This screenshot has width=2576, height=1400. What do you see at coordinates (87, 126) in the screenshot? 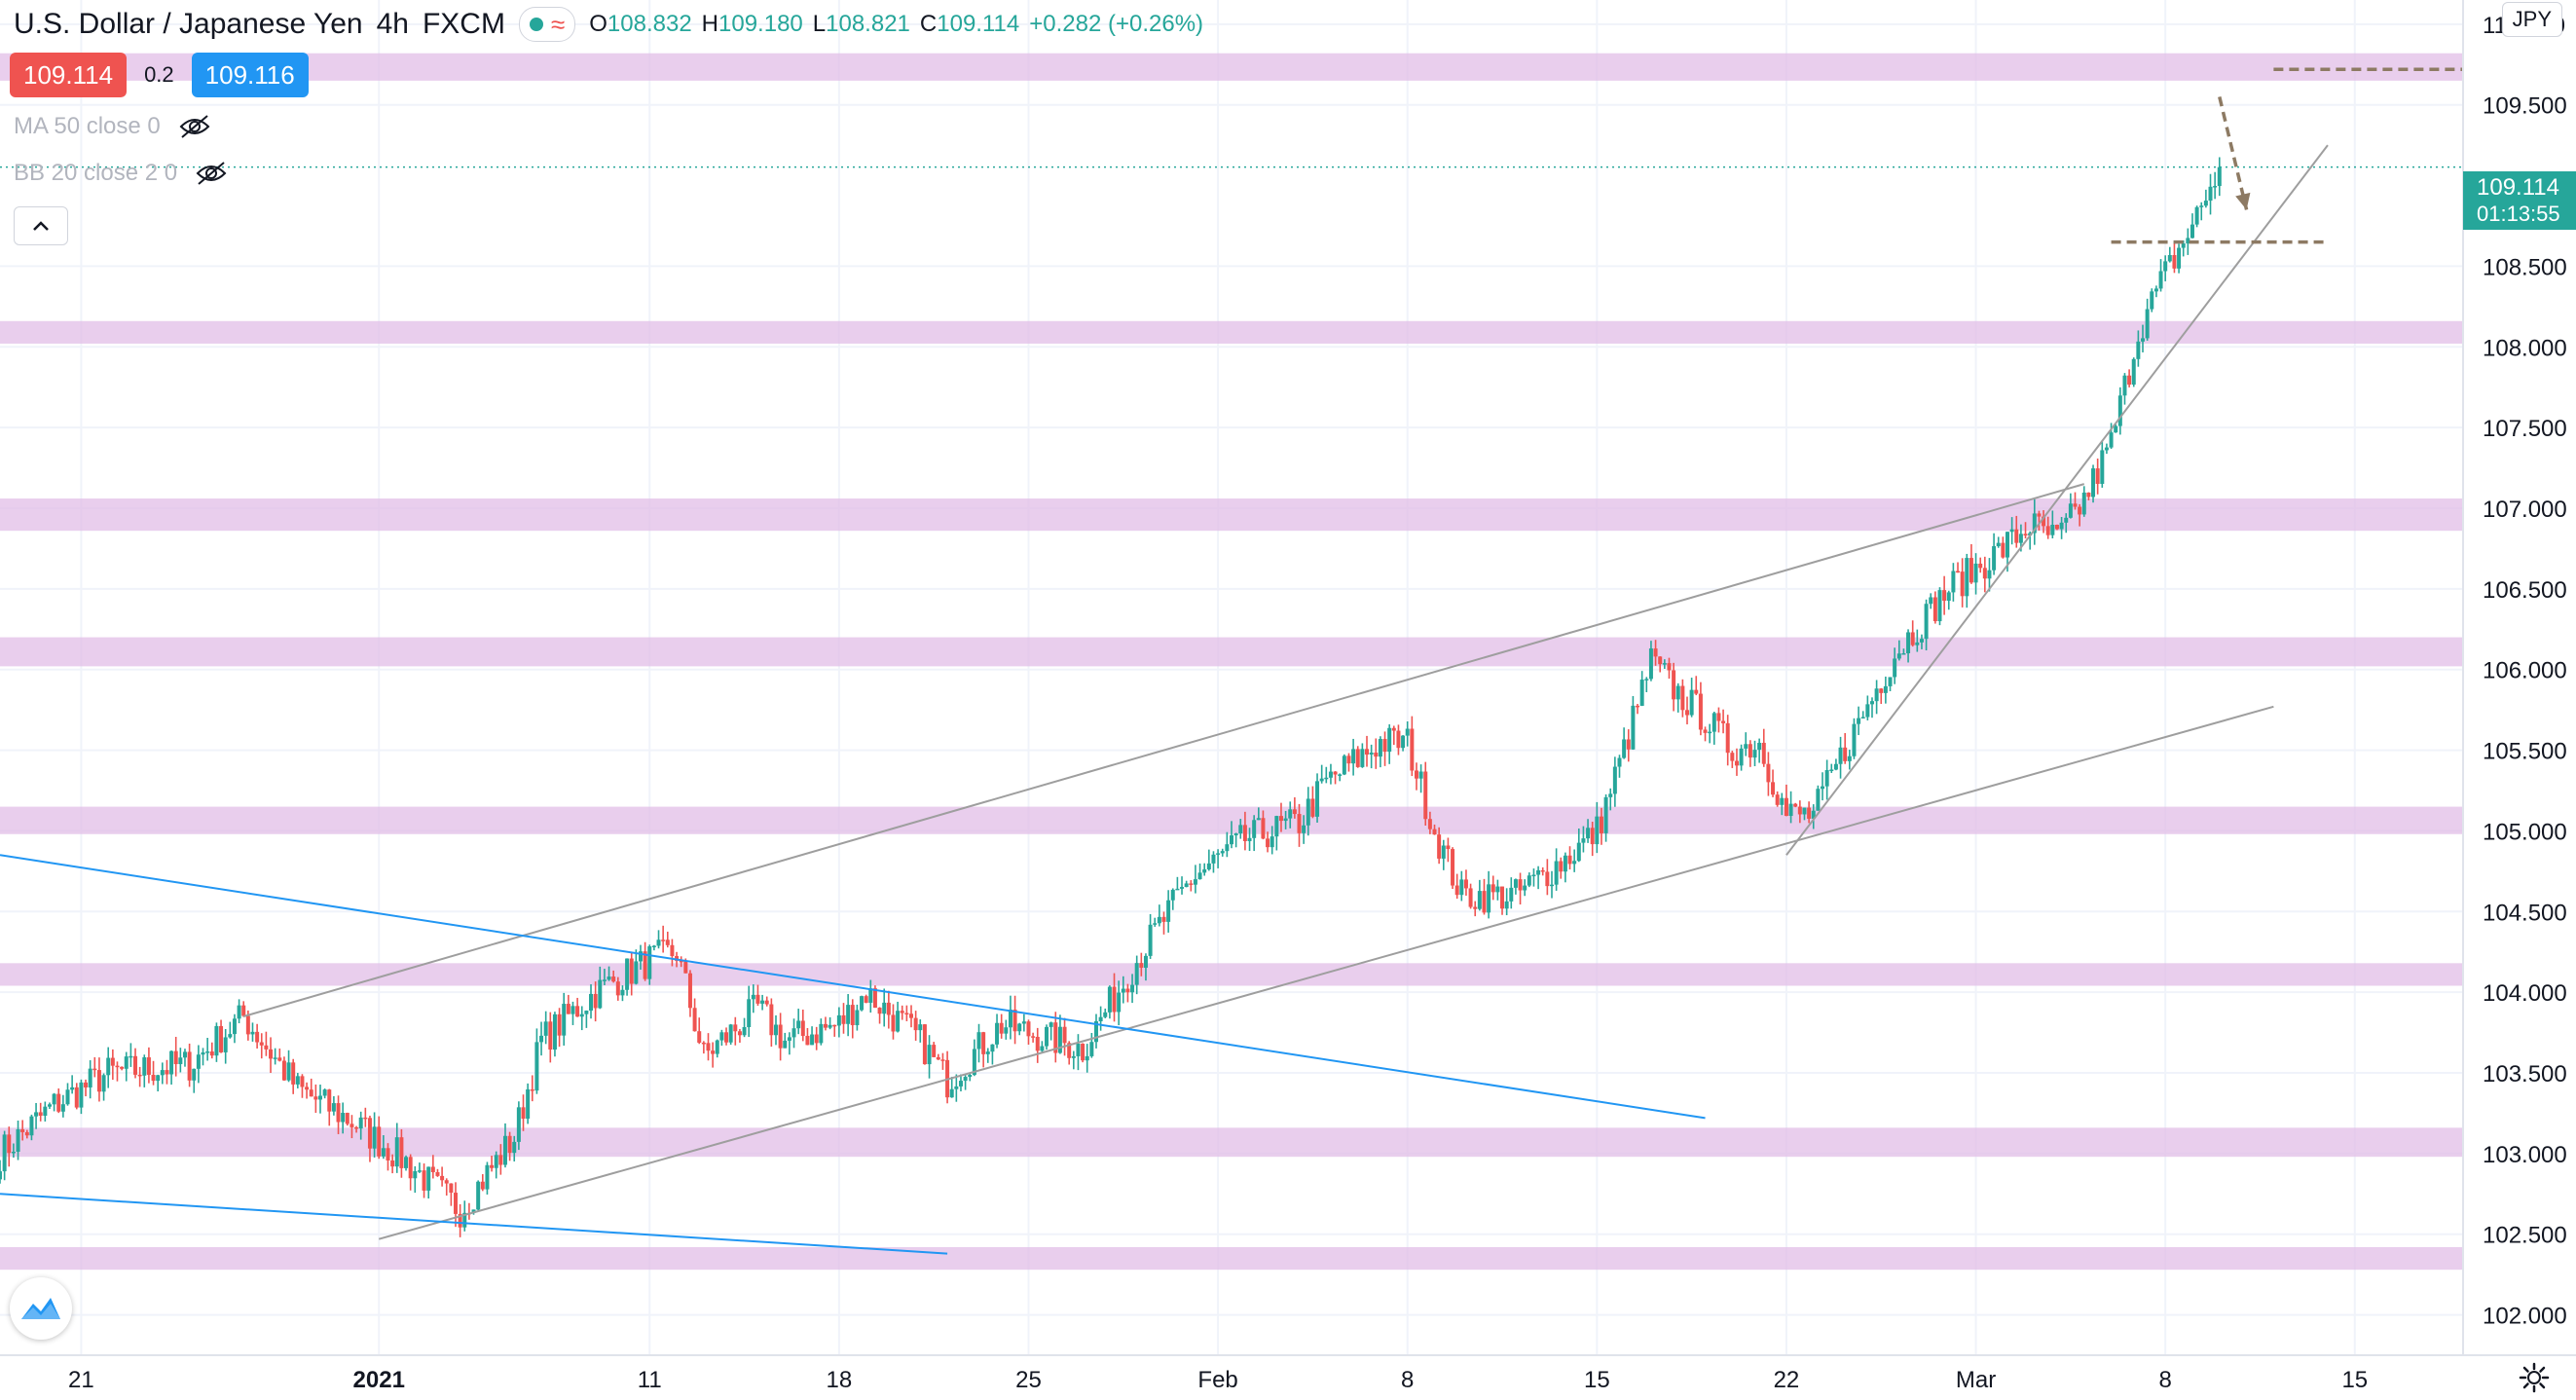
I see `indicator-ma-label: MA 50 close 0` at bounding box center [87, 126].